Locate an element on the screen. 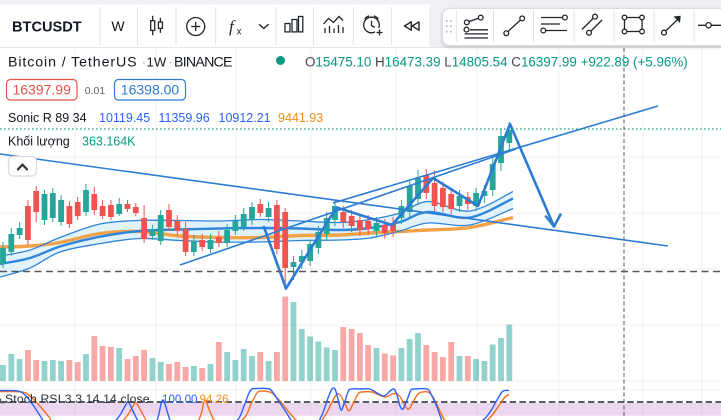 This screenshot has width=721, height=420. svg-text: 16398.00 is located at coordinates (150, 90).